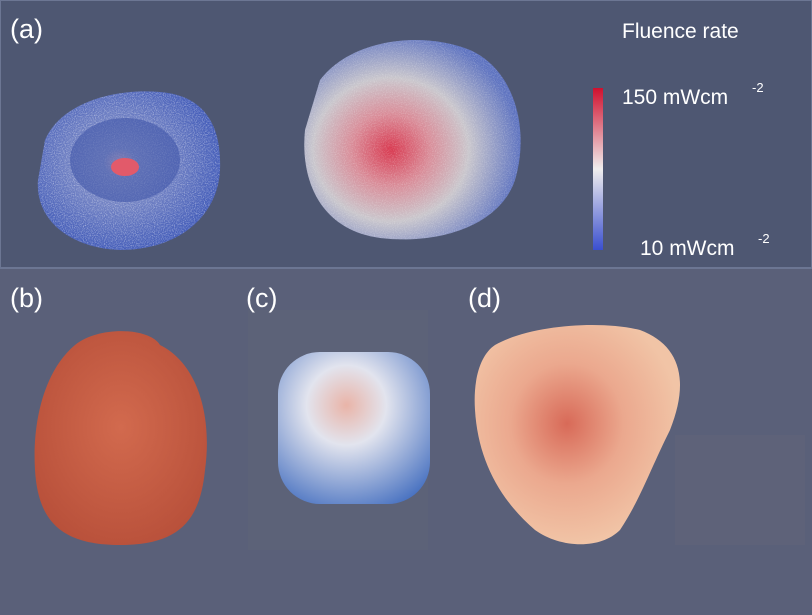 The image size is (812, 615). I want to click on panel-label: (d), so click(484, 298).